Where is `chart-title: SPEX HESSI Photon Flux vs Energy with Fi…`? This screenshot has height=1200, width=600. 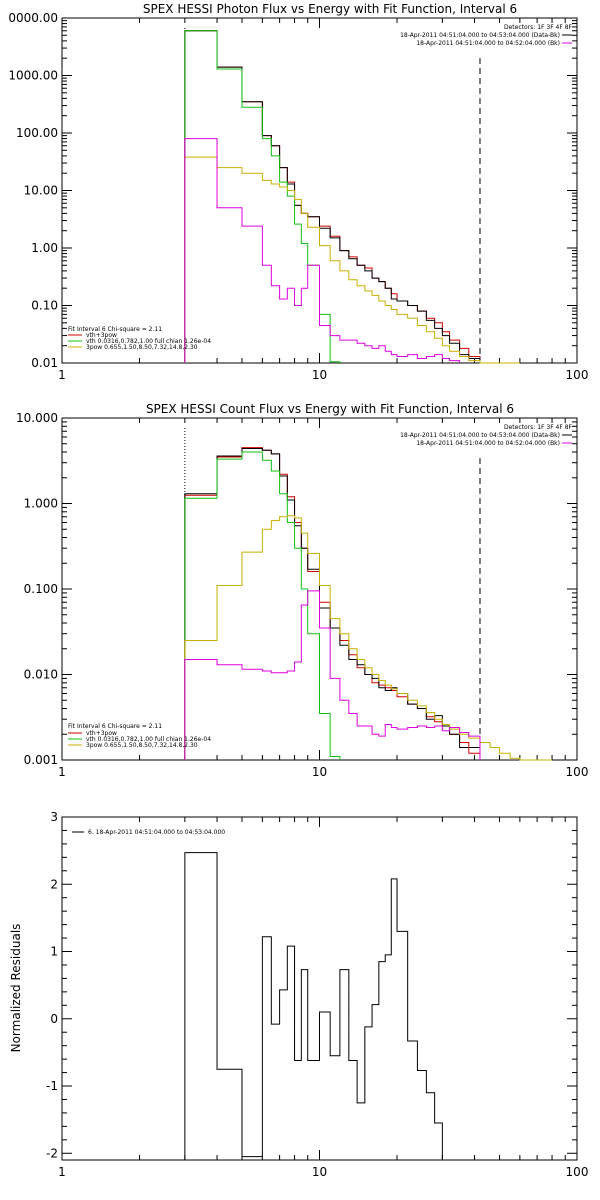
chart-title: SPEX HESSI Photon Flux vs Energy with Fi… is located at coordinates (330, 9).